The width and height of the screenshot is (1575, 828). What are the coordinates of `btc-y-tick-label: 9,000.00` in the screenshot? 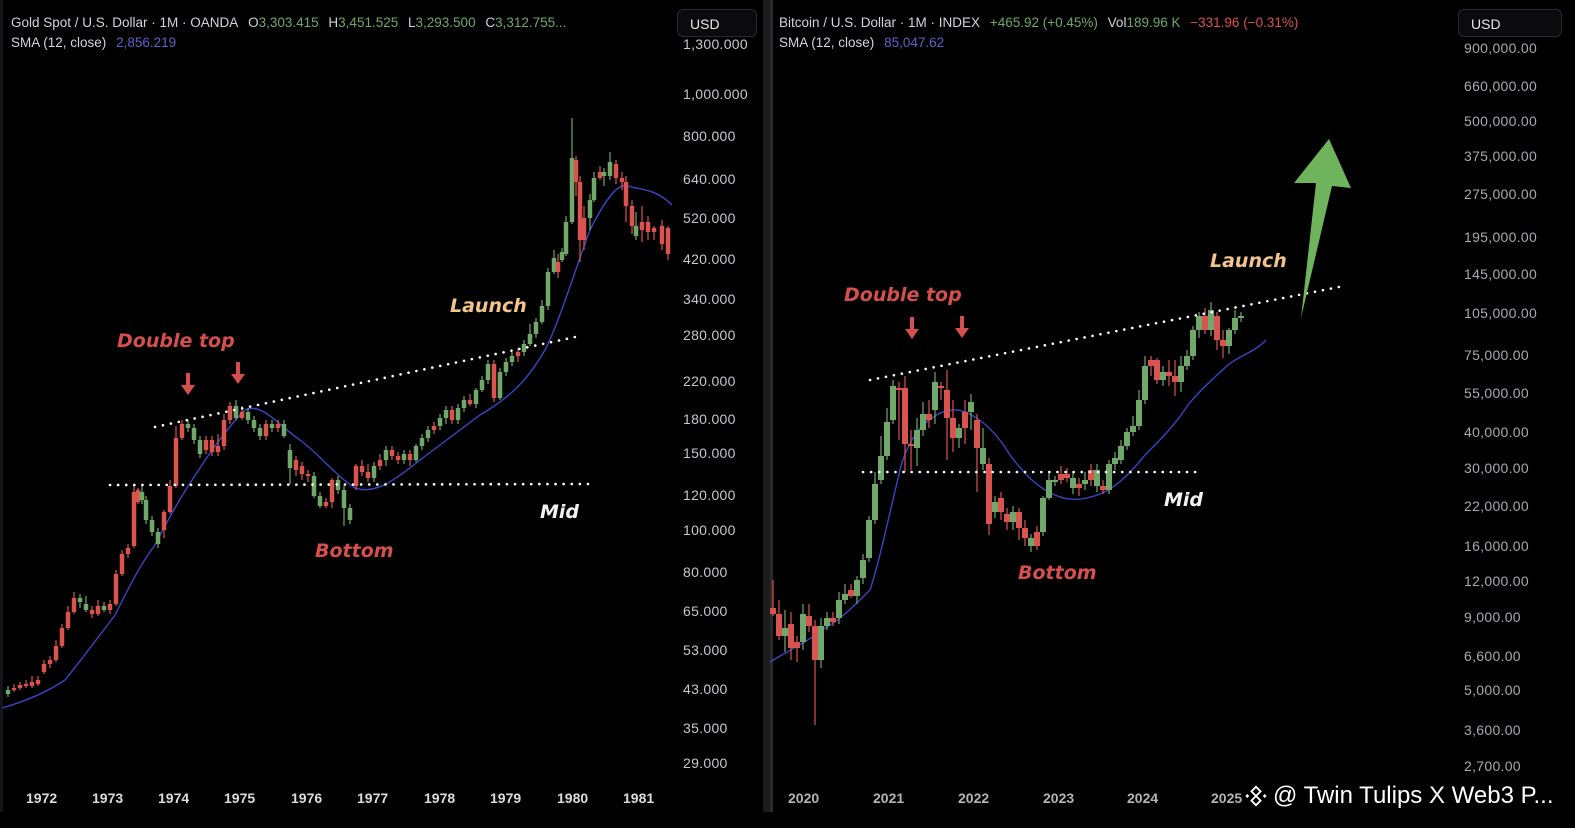 It's located at (1492, 617).